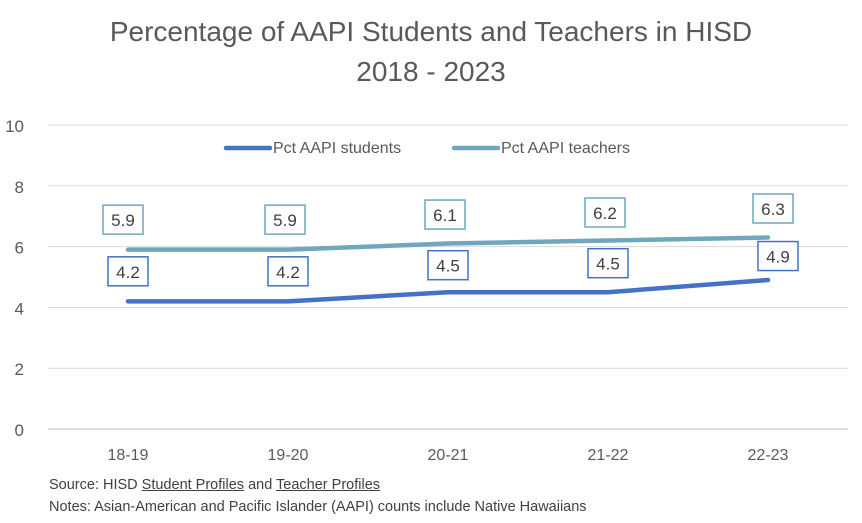 The height and width of the screenshot is (523, 862). I want to click on data-label-1-1: 5.9, so click(285, 220).